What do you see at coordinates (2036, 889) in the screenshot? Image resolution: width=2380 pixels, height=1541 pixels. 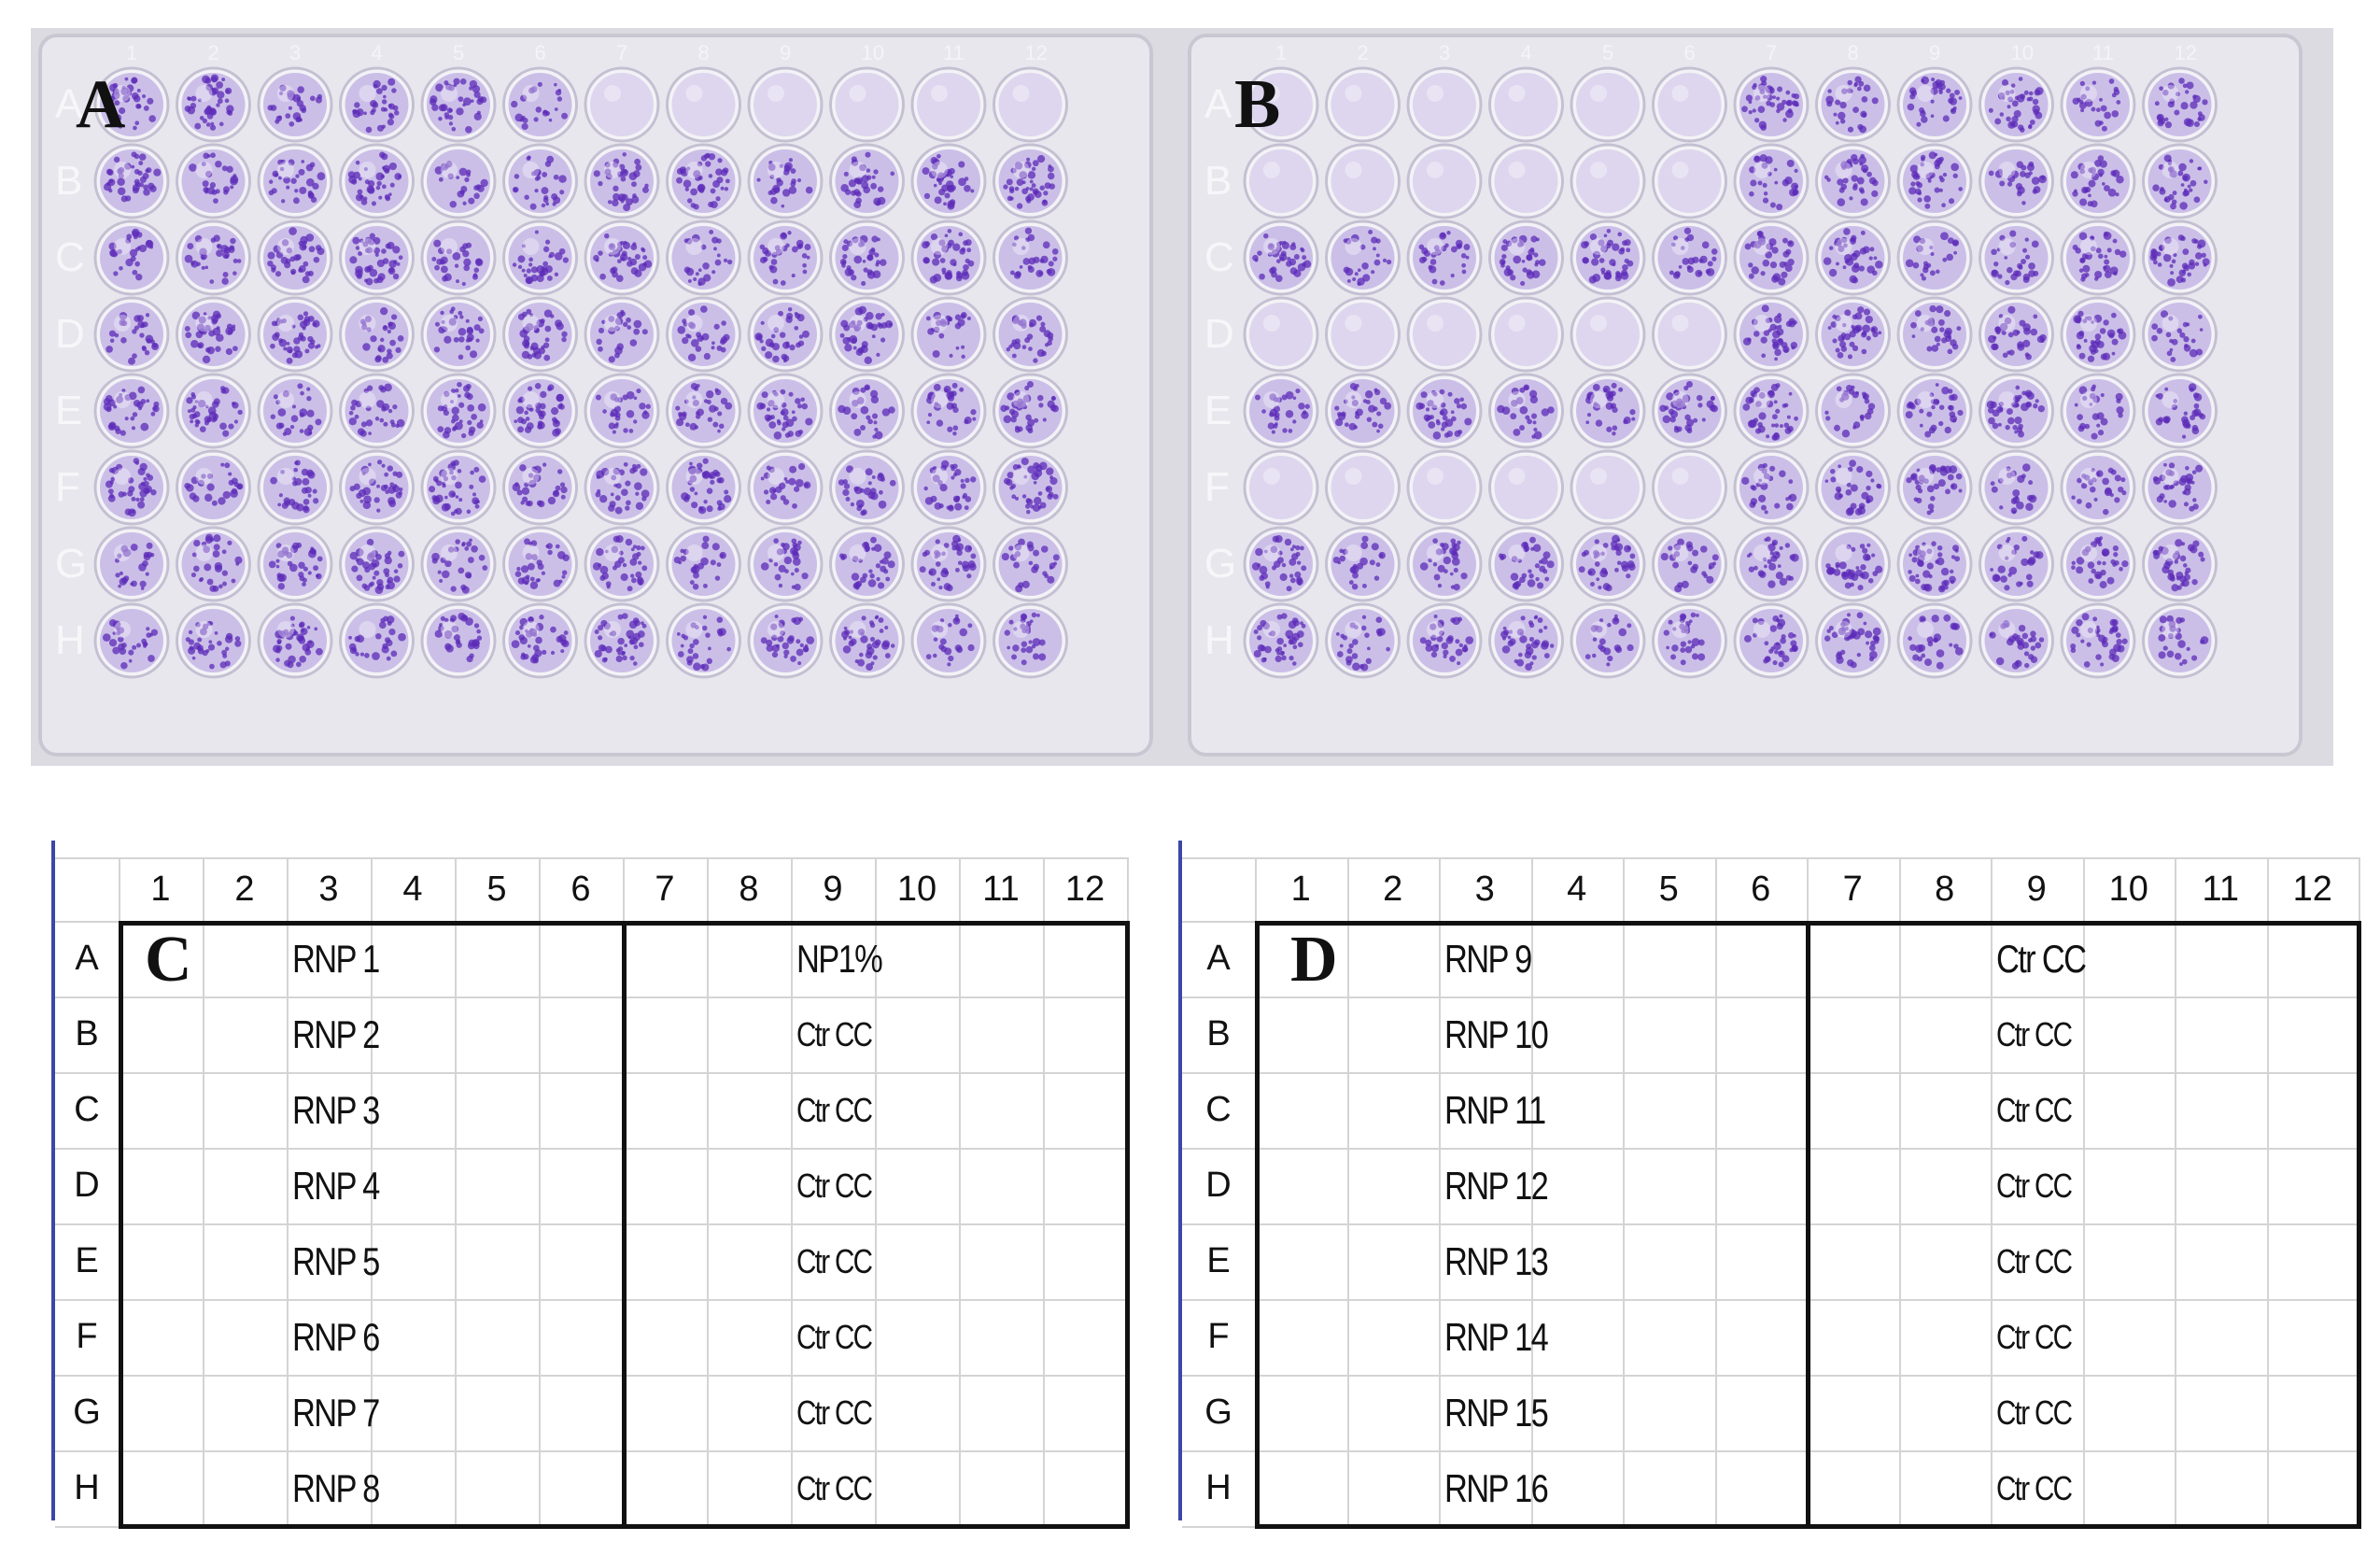 I see `column-header: 9` at bounding box center [2036, 889].